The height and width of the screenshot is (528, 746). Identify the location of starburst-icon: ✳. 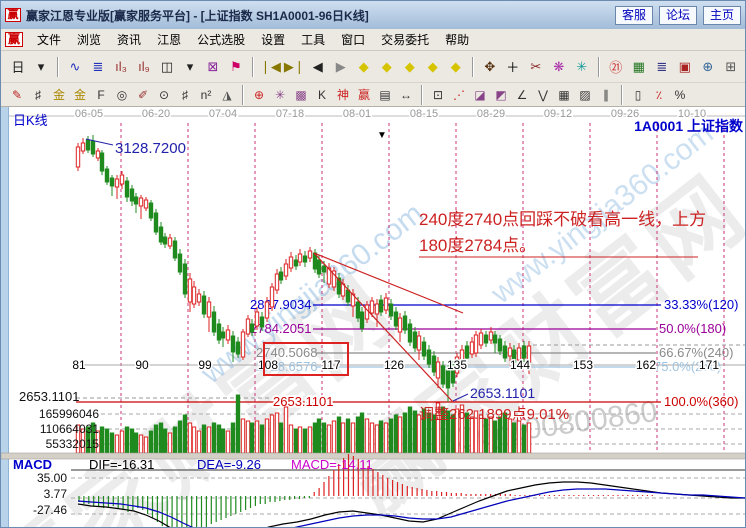
(280, 94).